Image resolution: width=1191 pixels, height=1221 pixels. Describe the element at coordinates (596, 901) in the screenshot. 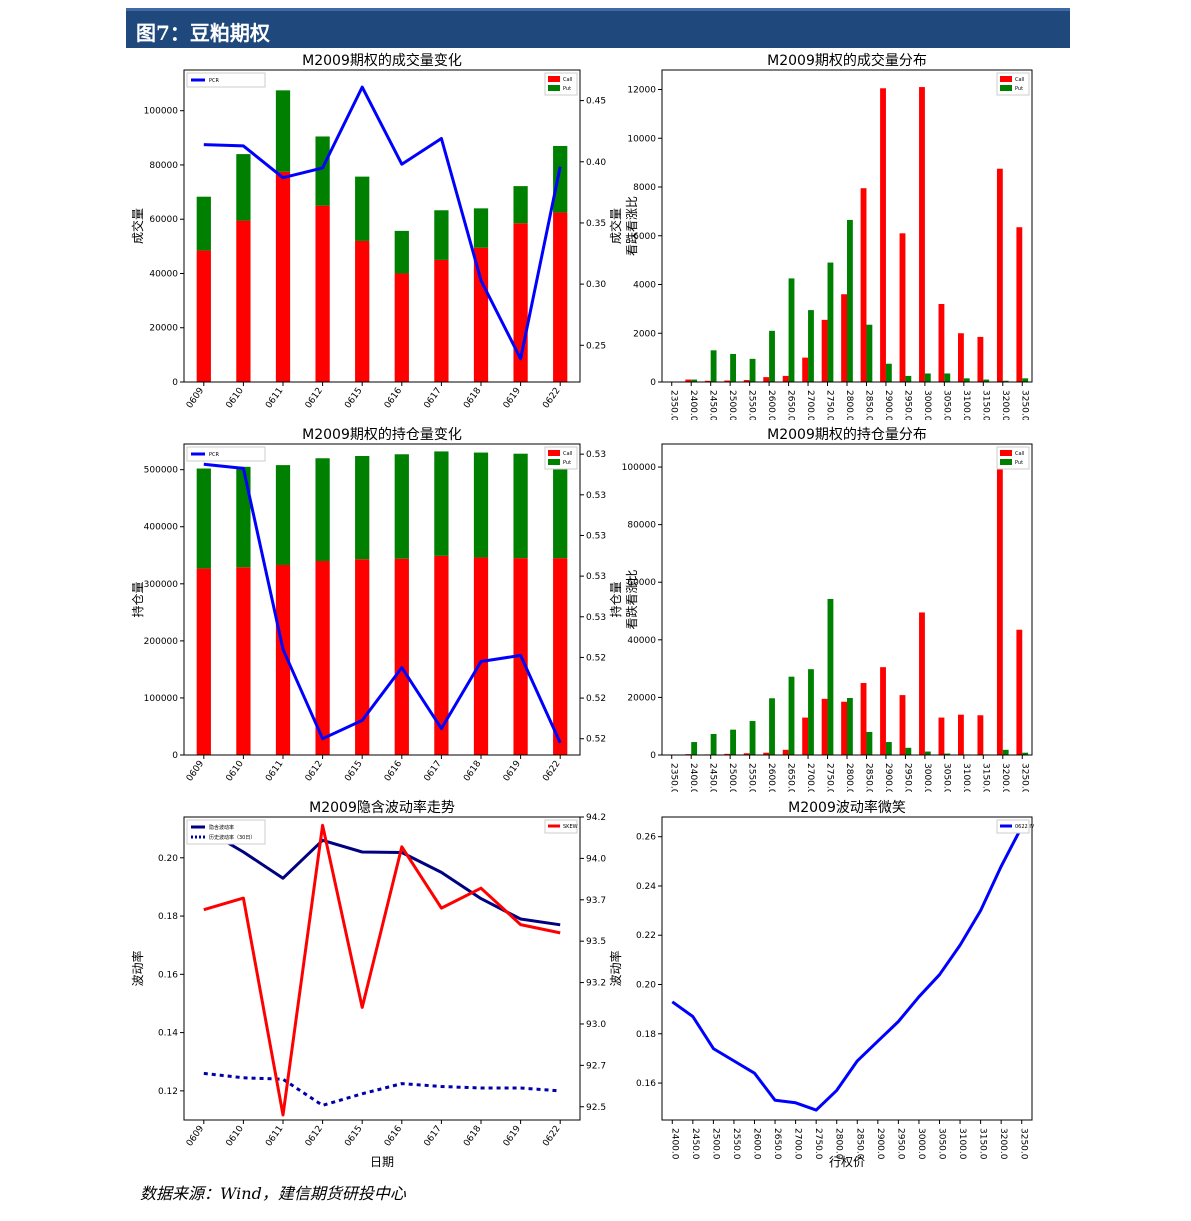

I see `y2-tick-label: 93.75` at that location.